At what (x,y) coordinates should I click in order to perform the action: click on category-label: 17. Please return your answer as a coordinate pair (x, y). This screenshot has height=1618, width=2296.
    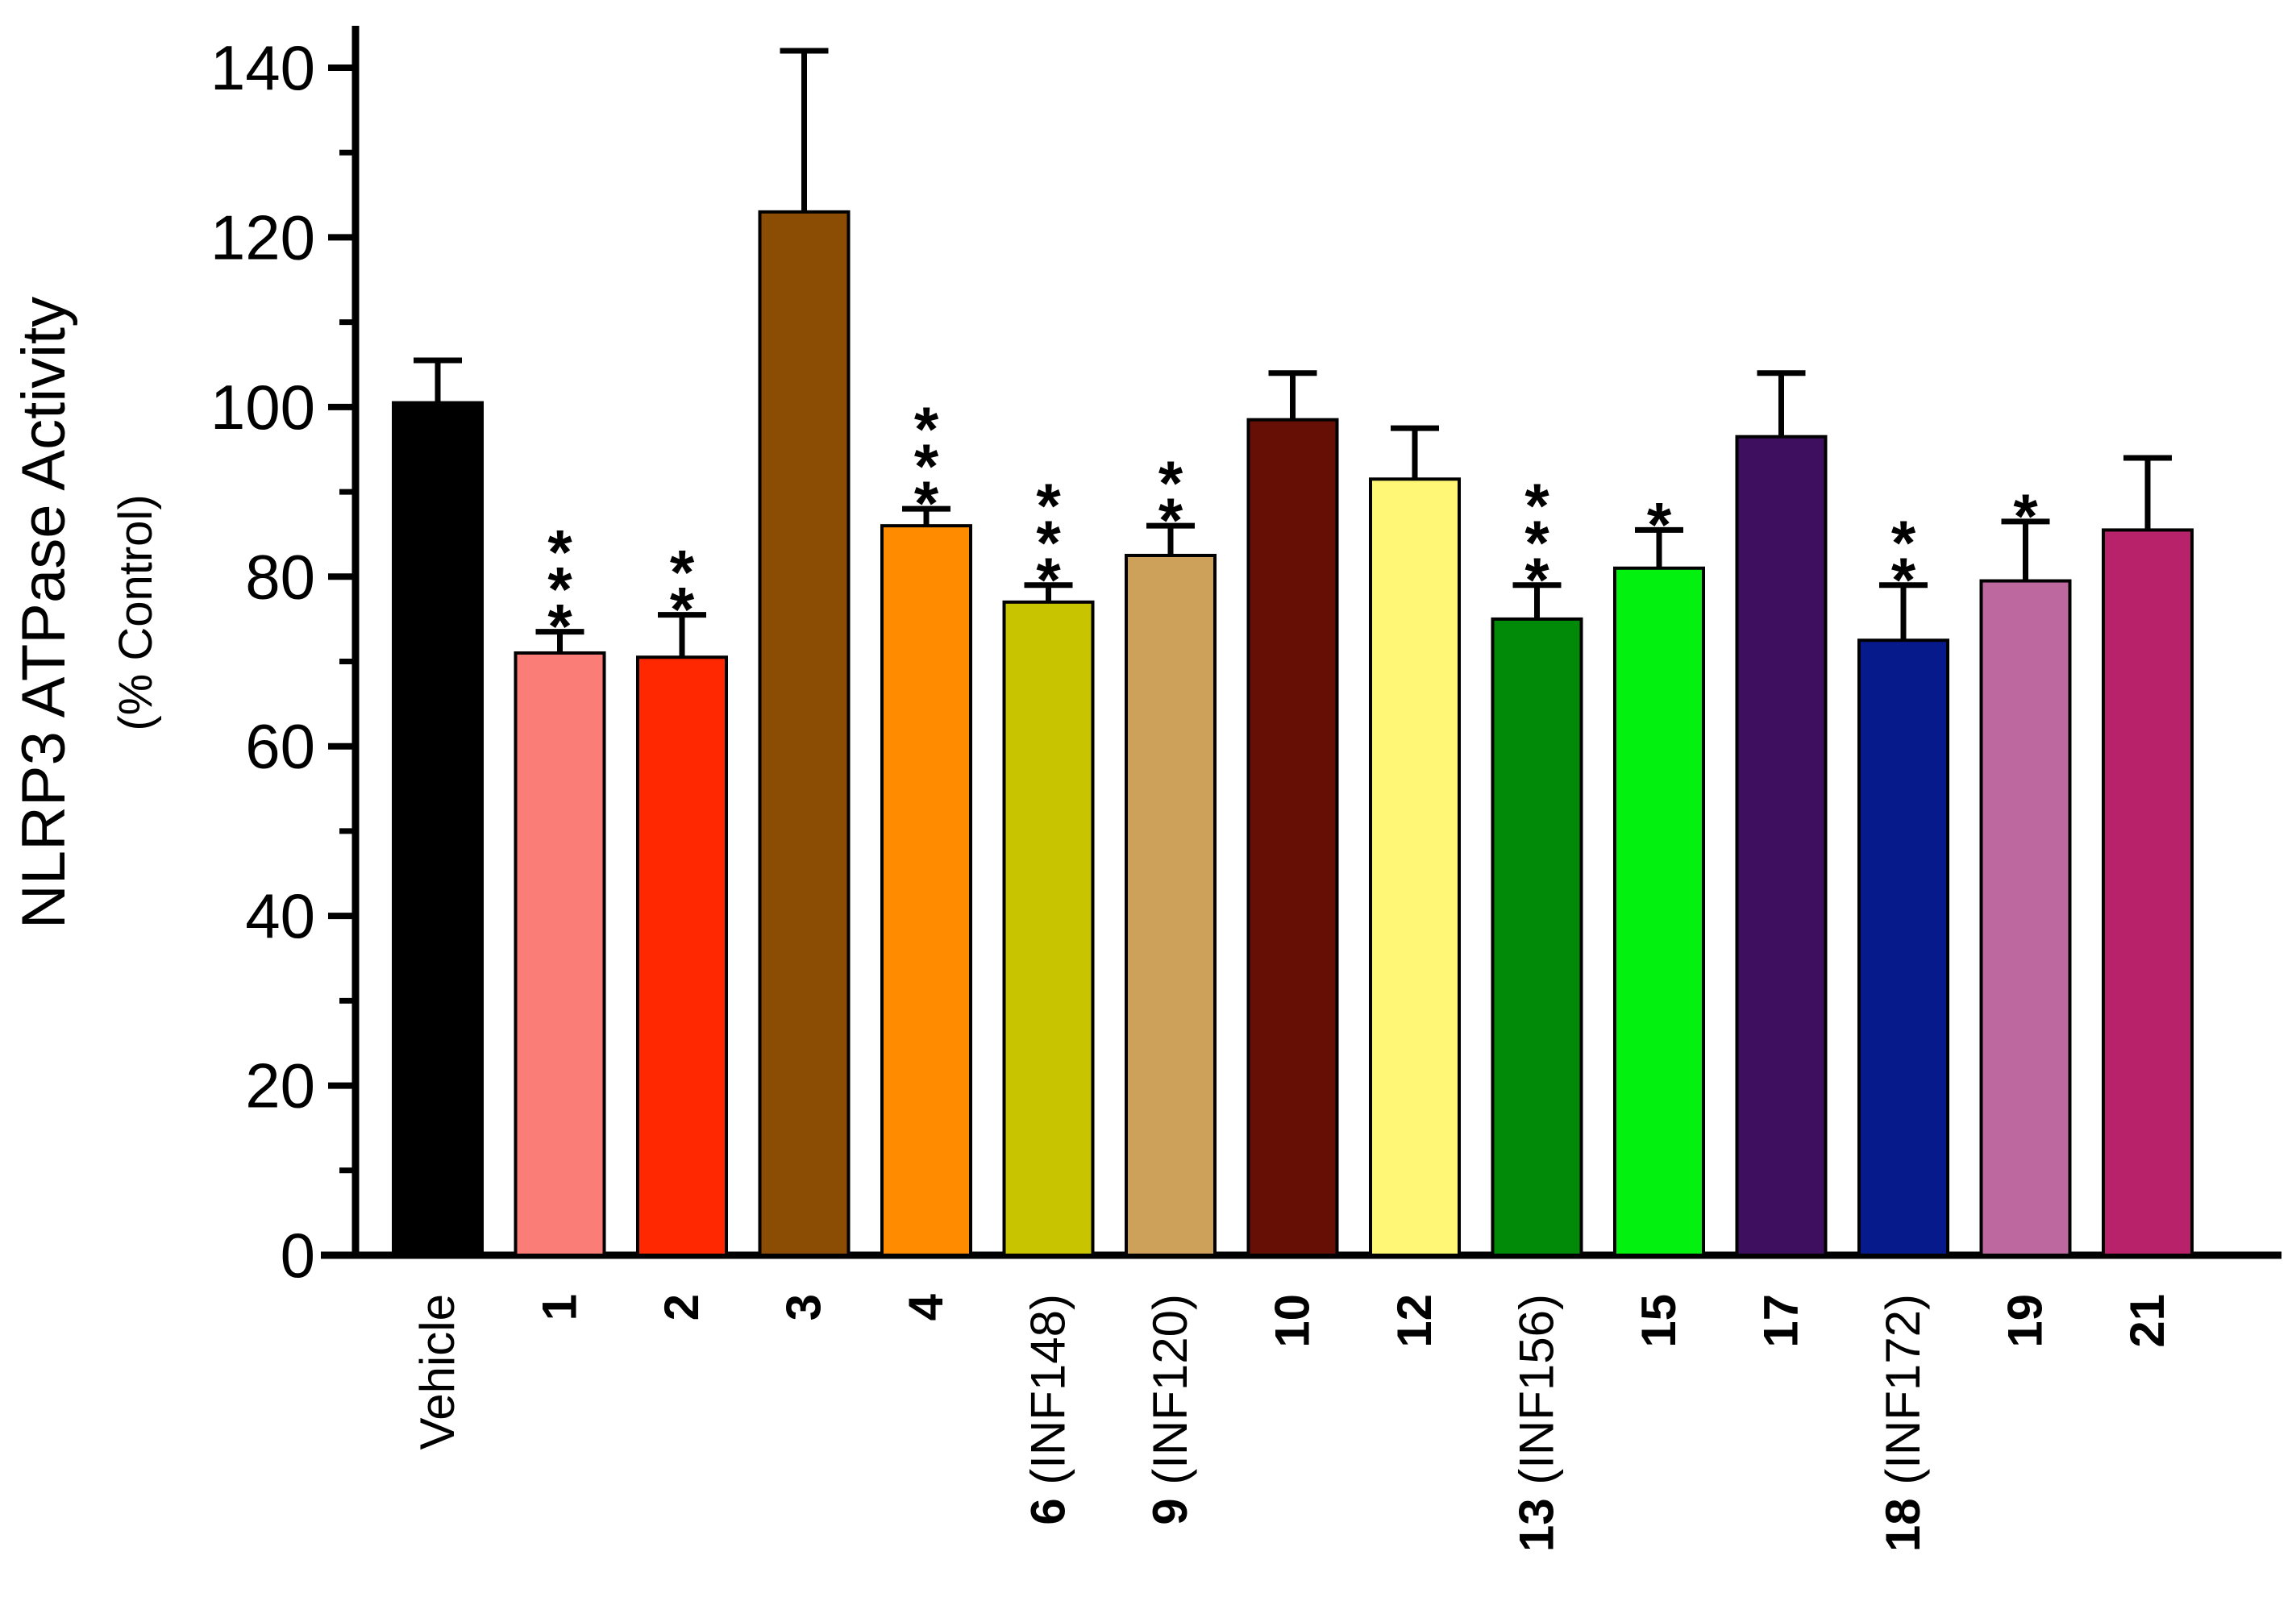
    Looking at the image, I should click on (1781, 1321).